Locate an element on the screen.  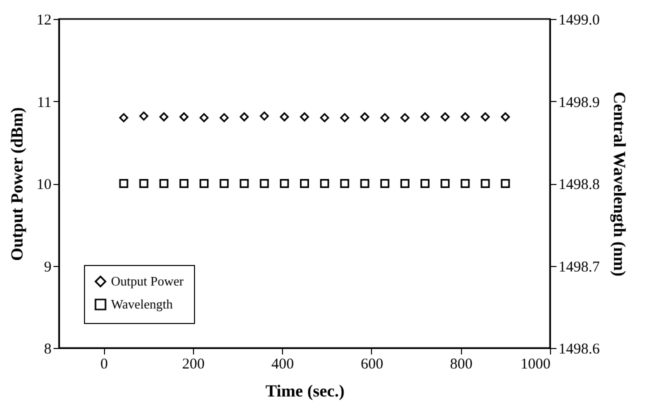
y-tick-label: 10 is located at coordinates (44, 185).